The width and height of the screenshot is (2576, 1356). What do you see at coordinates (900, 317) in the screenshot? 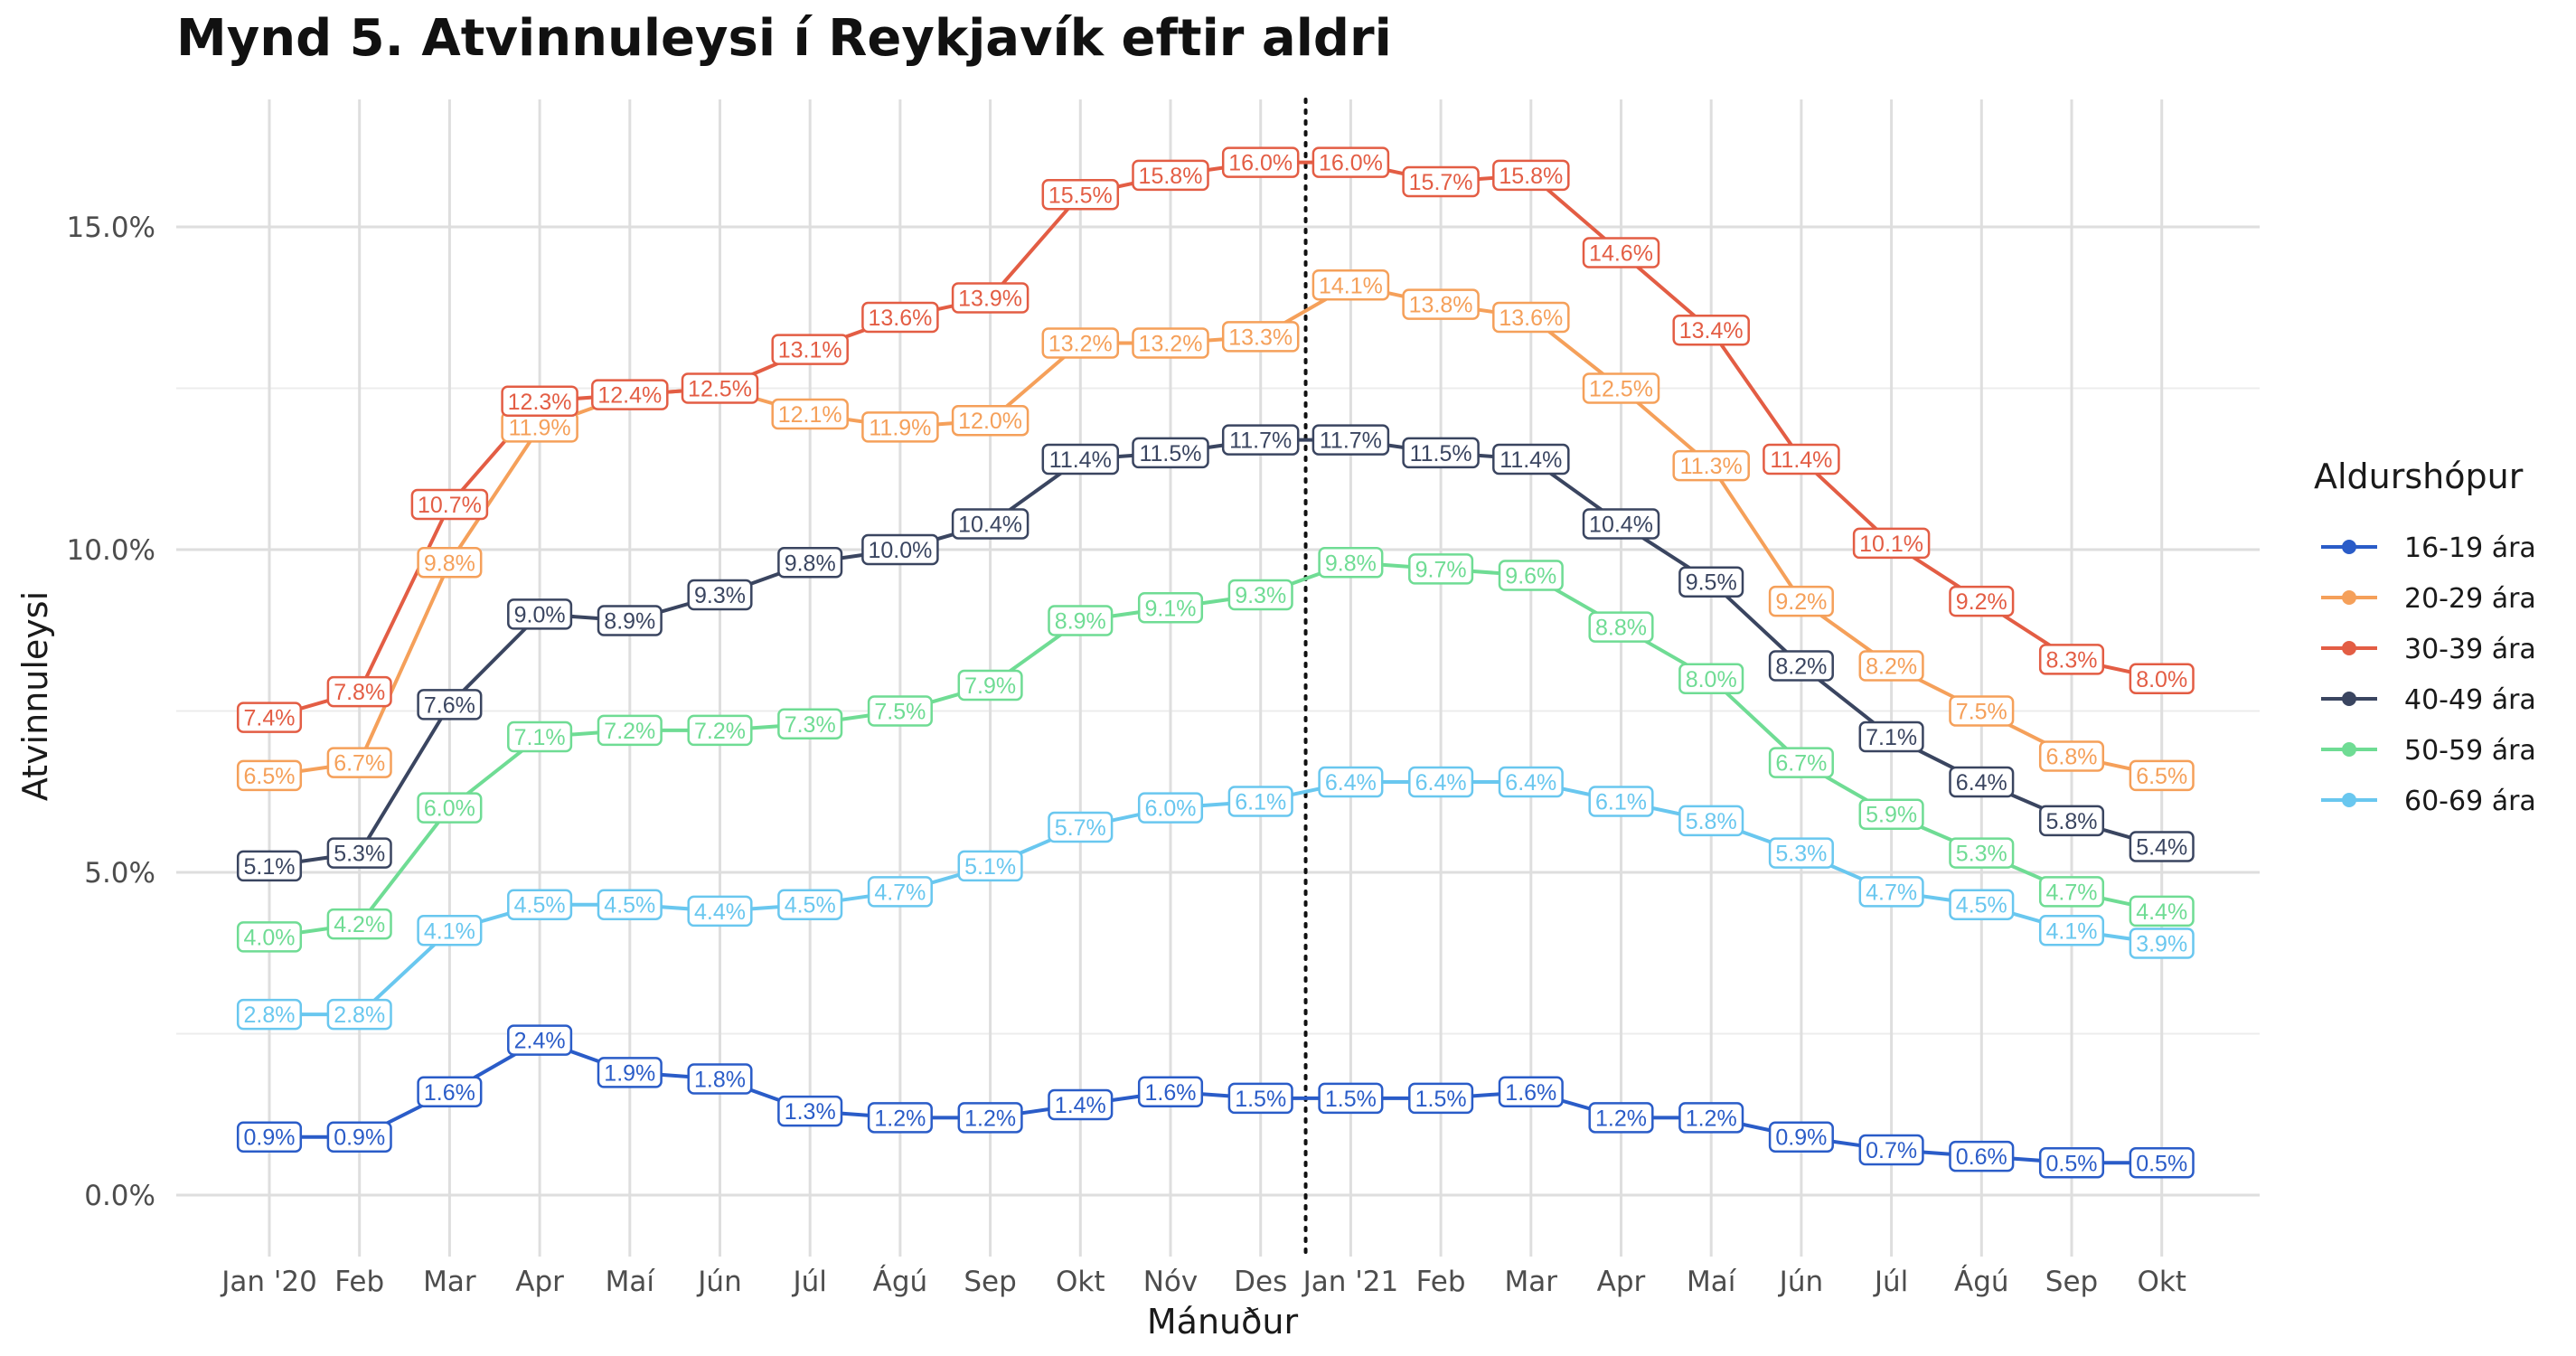
I see `data-label: 13.6%` at bounding box center [900, 317].